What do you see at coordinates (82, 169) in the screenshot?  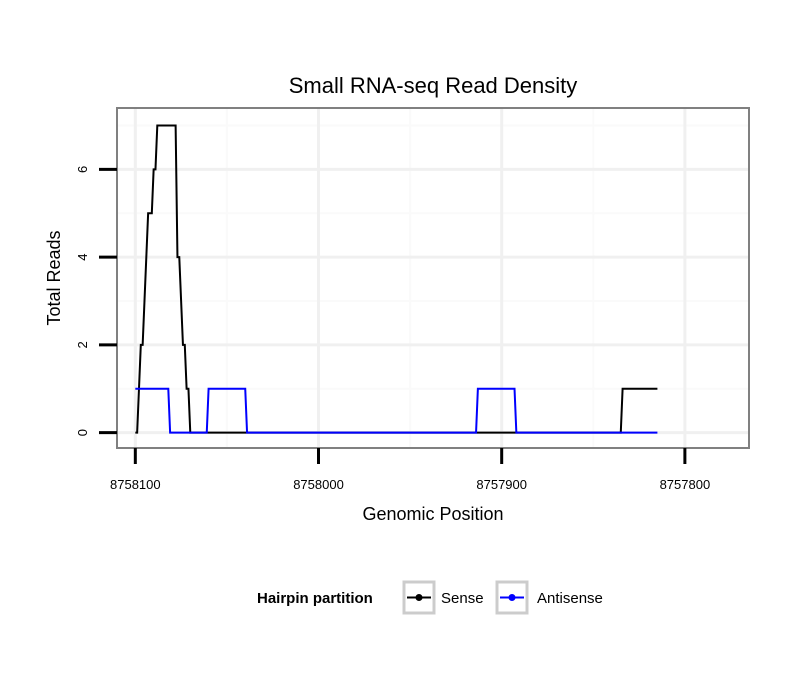 I see `y-tick-label: 6` at bounding box center [82, 169].